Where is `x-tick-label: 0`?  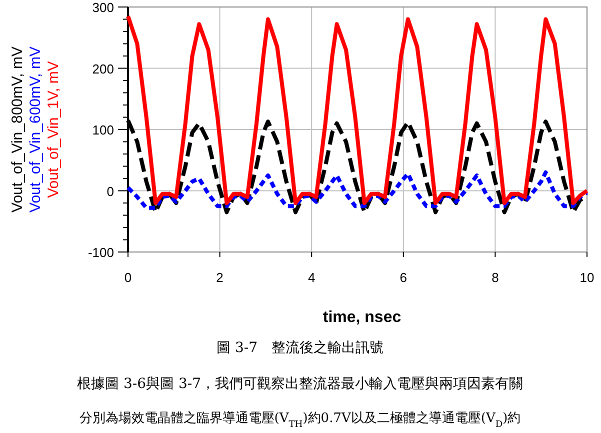
x-tick-label: 0 is located at coordinates (128, 277).